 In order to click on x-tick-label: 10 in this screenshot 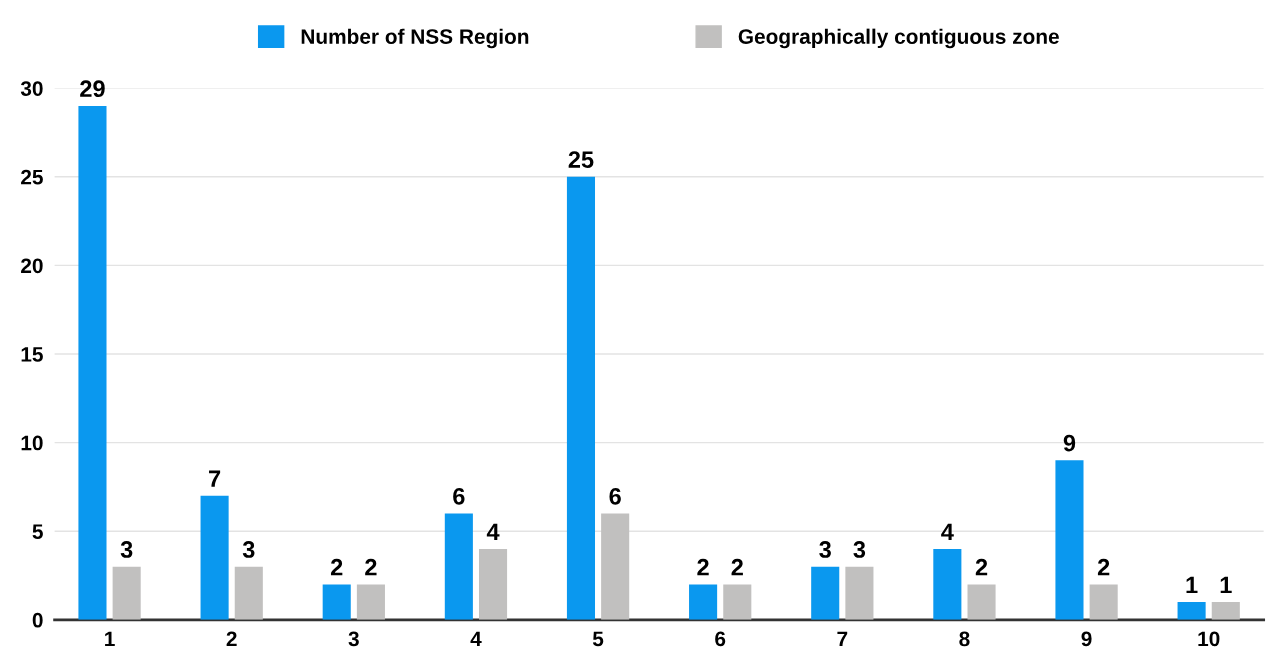, I will do `click(1209, 639)`.